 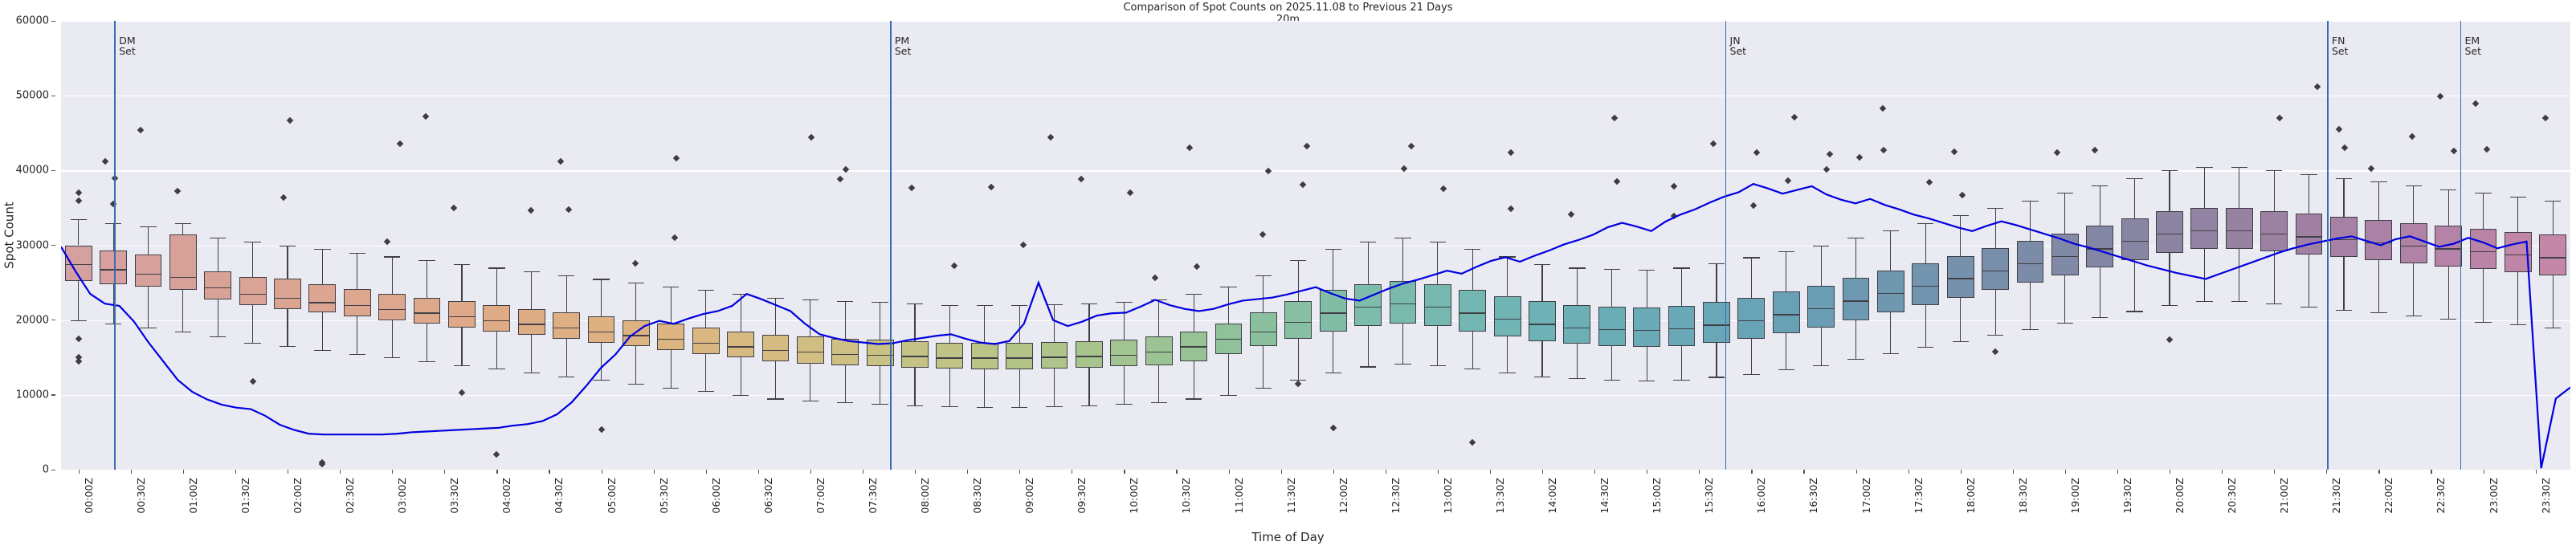 I want to click on x-tick-label: 15:00Z, so click(x=1657, y=496).